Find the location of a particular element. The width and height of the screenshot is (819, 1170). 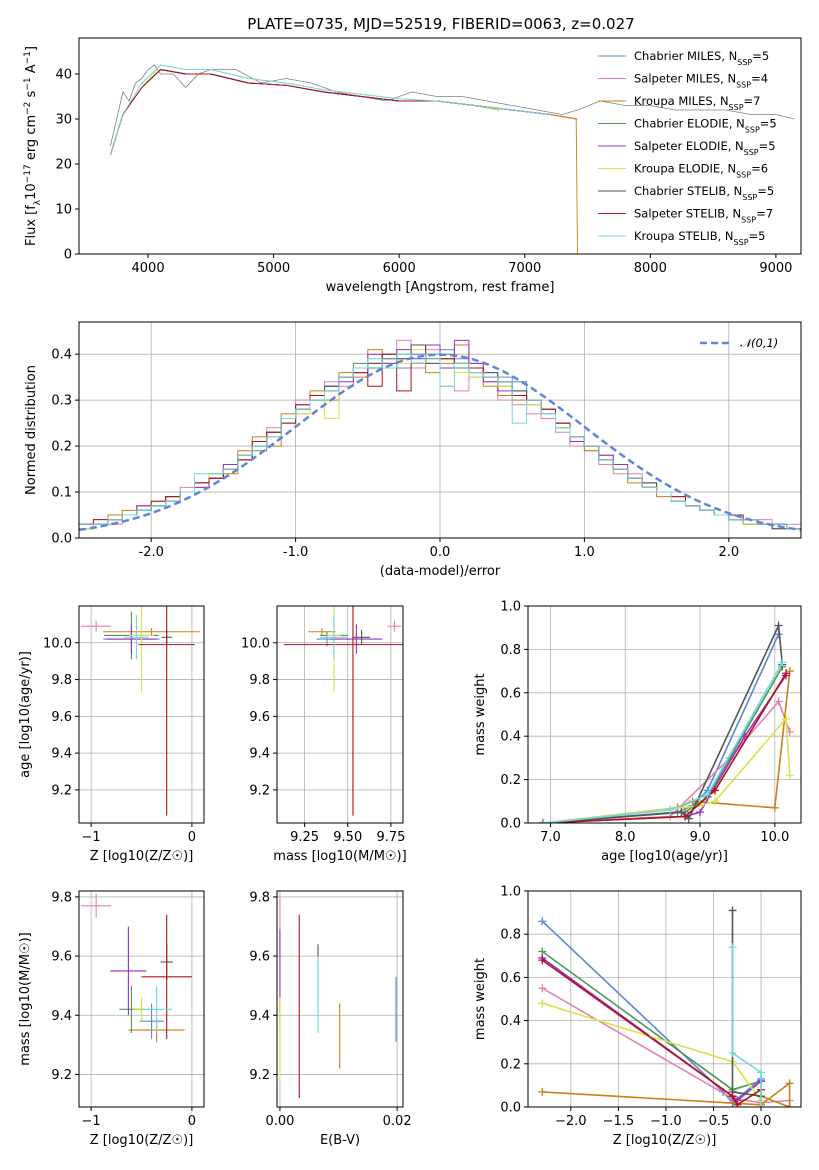

y-tick-label: 9.2 is located at coordinates (61, 790).